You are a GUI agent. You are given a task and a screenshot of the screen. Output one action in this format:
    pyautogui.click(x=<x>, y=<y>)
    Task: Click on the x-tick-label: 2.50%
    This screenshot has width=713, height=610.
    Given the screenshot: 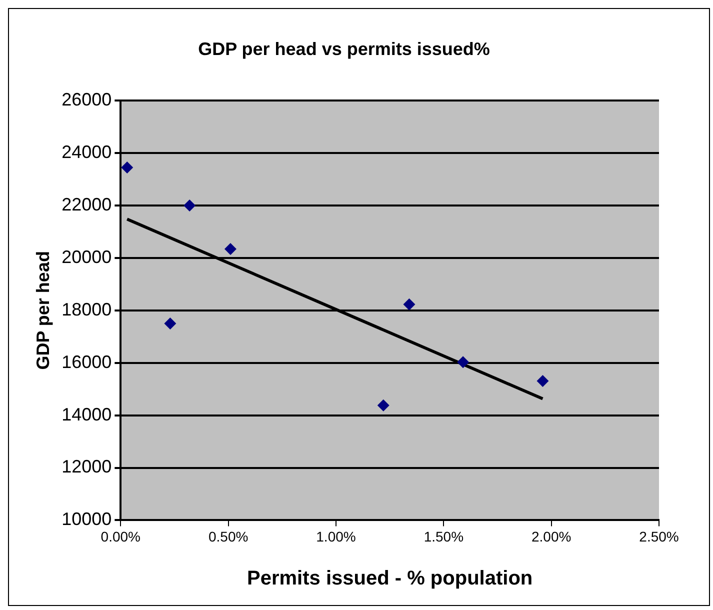 What is the action you would take?
    pyautogui.click(x=659, y=536)
    